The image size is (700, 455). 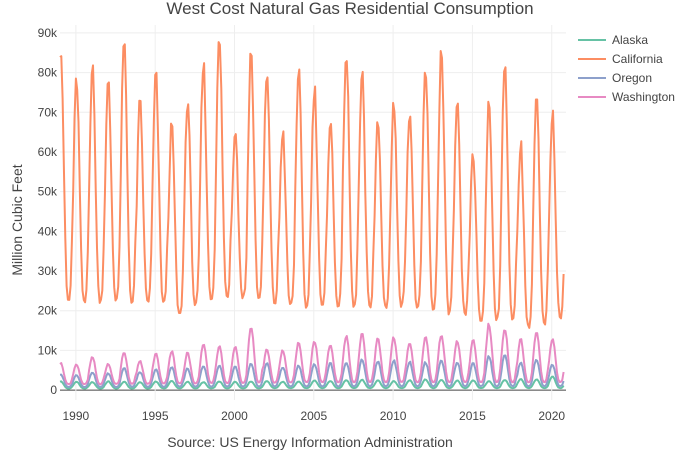 I want to click on y-tick-label: 20k, so click(x=48, y=311).